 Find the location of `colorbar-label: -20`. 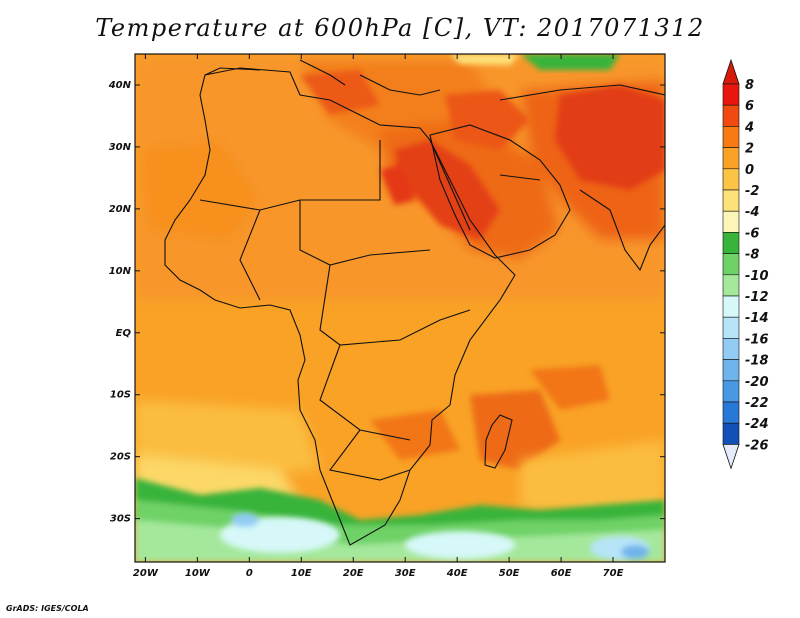

colorbar-label: -20 is located at coordinates (757, 382).